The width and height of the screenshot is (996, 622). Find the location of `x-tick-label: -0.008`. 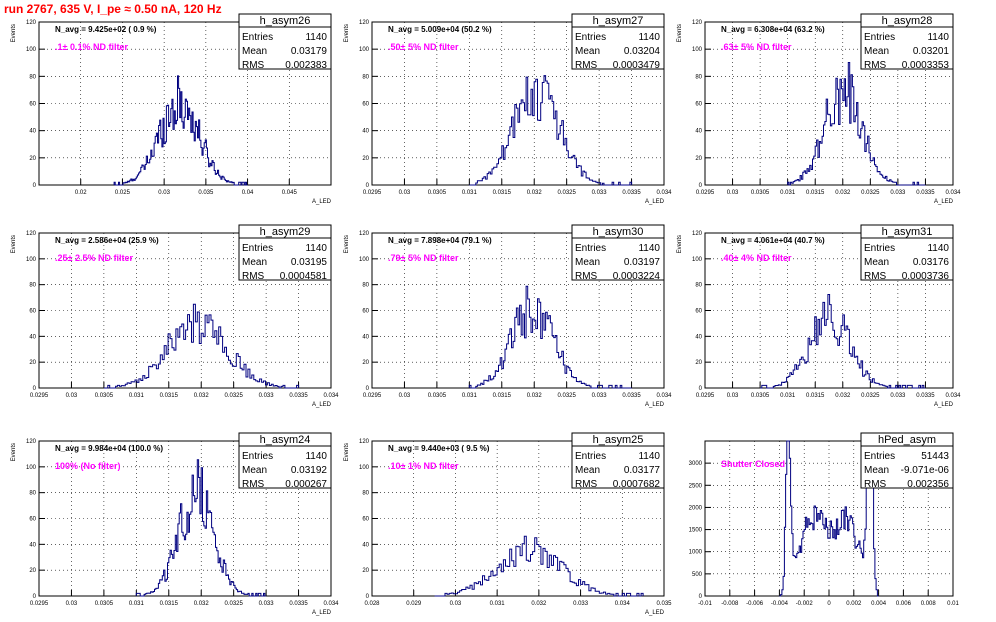

x-tick-label: -0.008 is located at coordinates (730, 604).